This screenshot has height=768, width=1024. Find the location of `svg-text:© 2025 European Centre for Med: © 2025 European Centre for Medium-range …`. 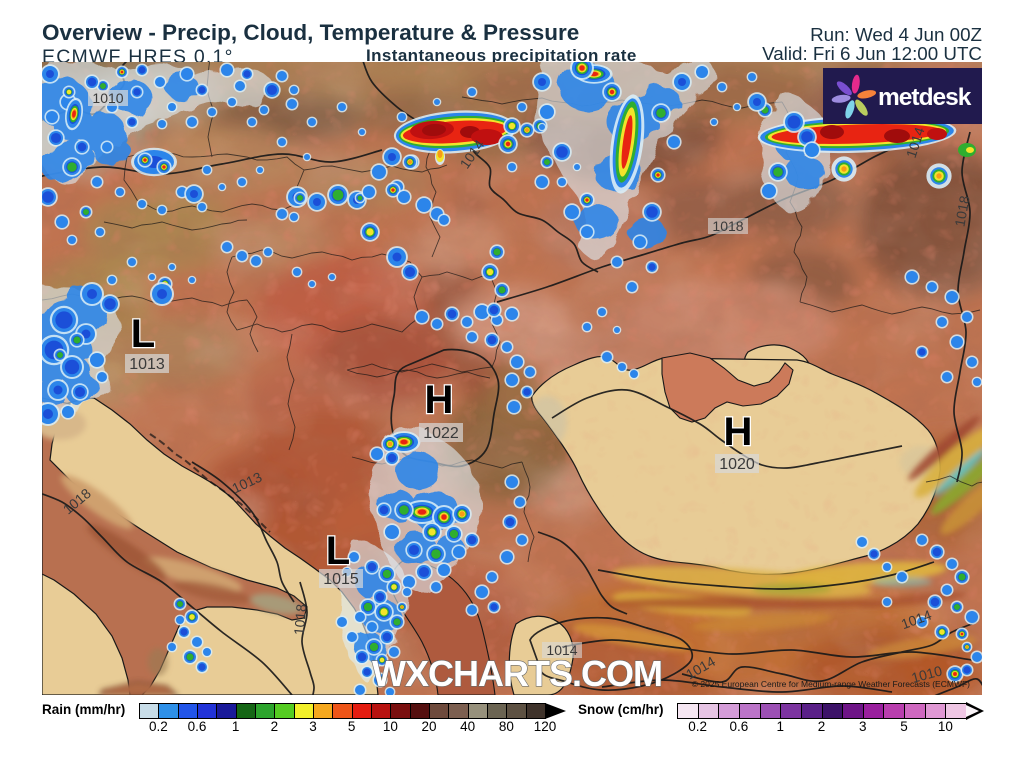

svg-text:© 2025 European Centre for Med: © 2025 European Centre for Medium-range … is located at coordinates (831, 684).